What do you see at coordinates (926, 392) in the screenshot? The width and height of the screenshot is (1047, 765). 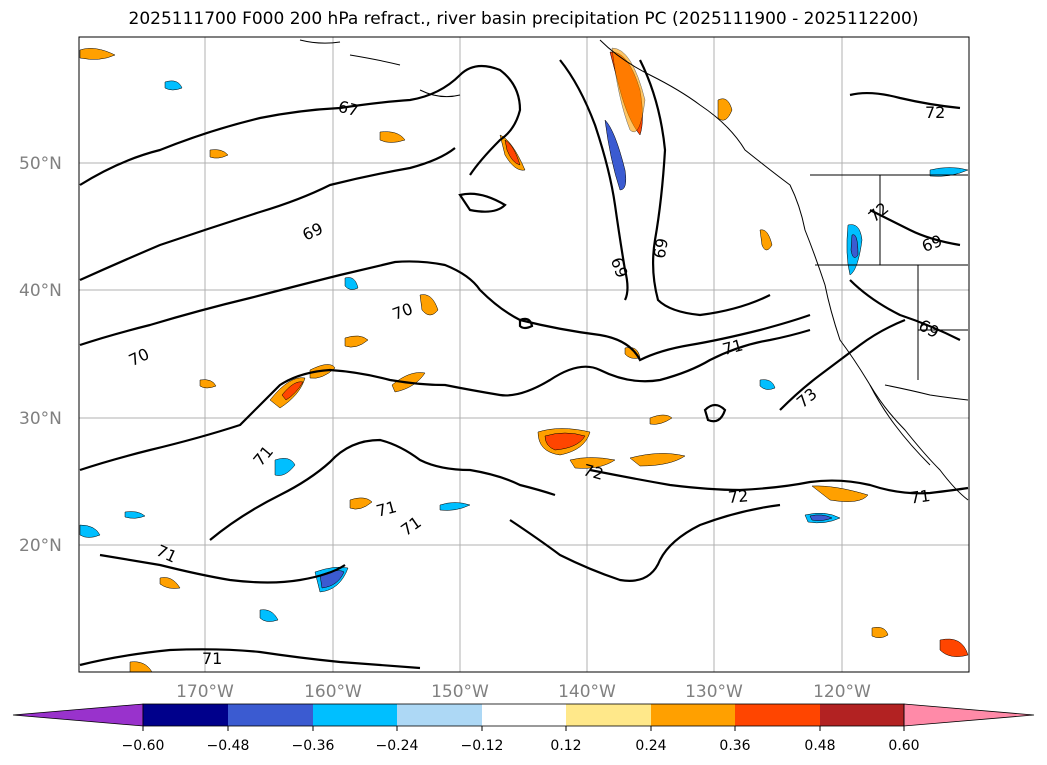 I see `border-us-mexico` at bounding box center [926, 392].